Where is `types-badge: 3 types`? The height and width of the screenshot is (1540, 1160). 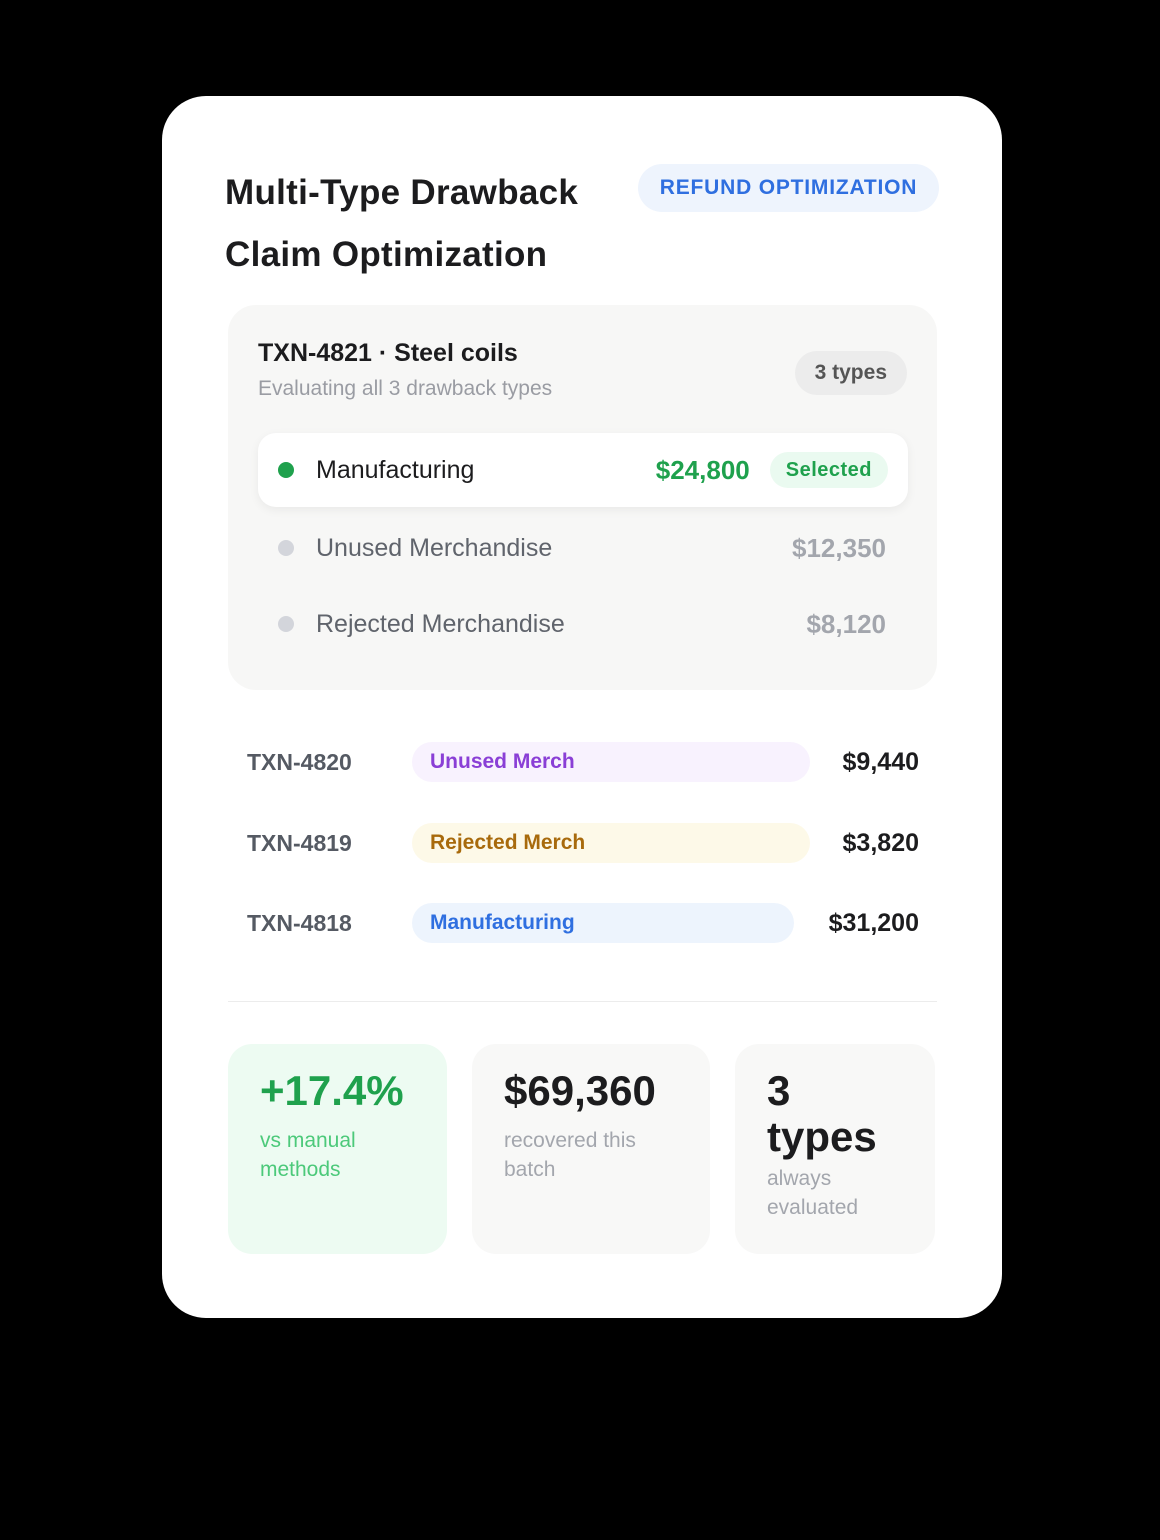 types-badge: 3 types is located at coordinates (850, 373).